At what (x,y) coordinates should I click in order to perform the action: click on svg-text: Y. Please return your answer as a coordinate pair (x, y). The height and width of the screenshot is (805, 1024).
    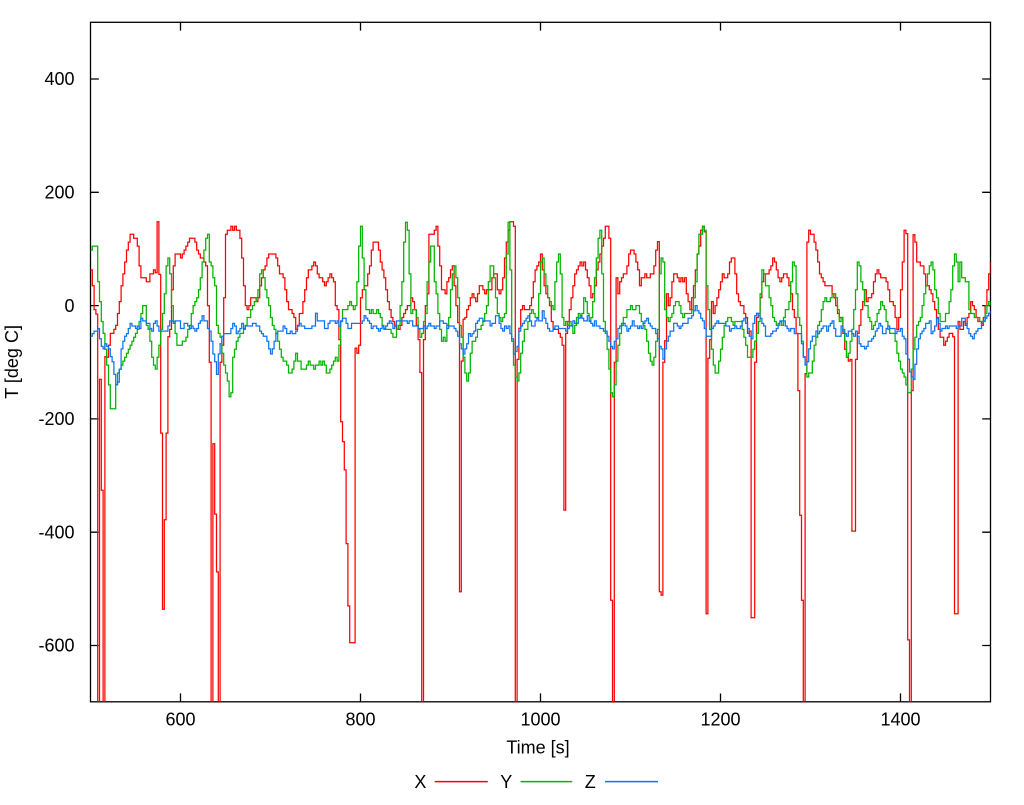
    Looking at the image, I should click on (506, 782).